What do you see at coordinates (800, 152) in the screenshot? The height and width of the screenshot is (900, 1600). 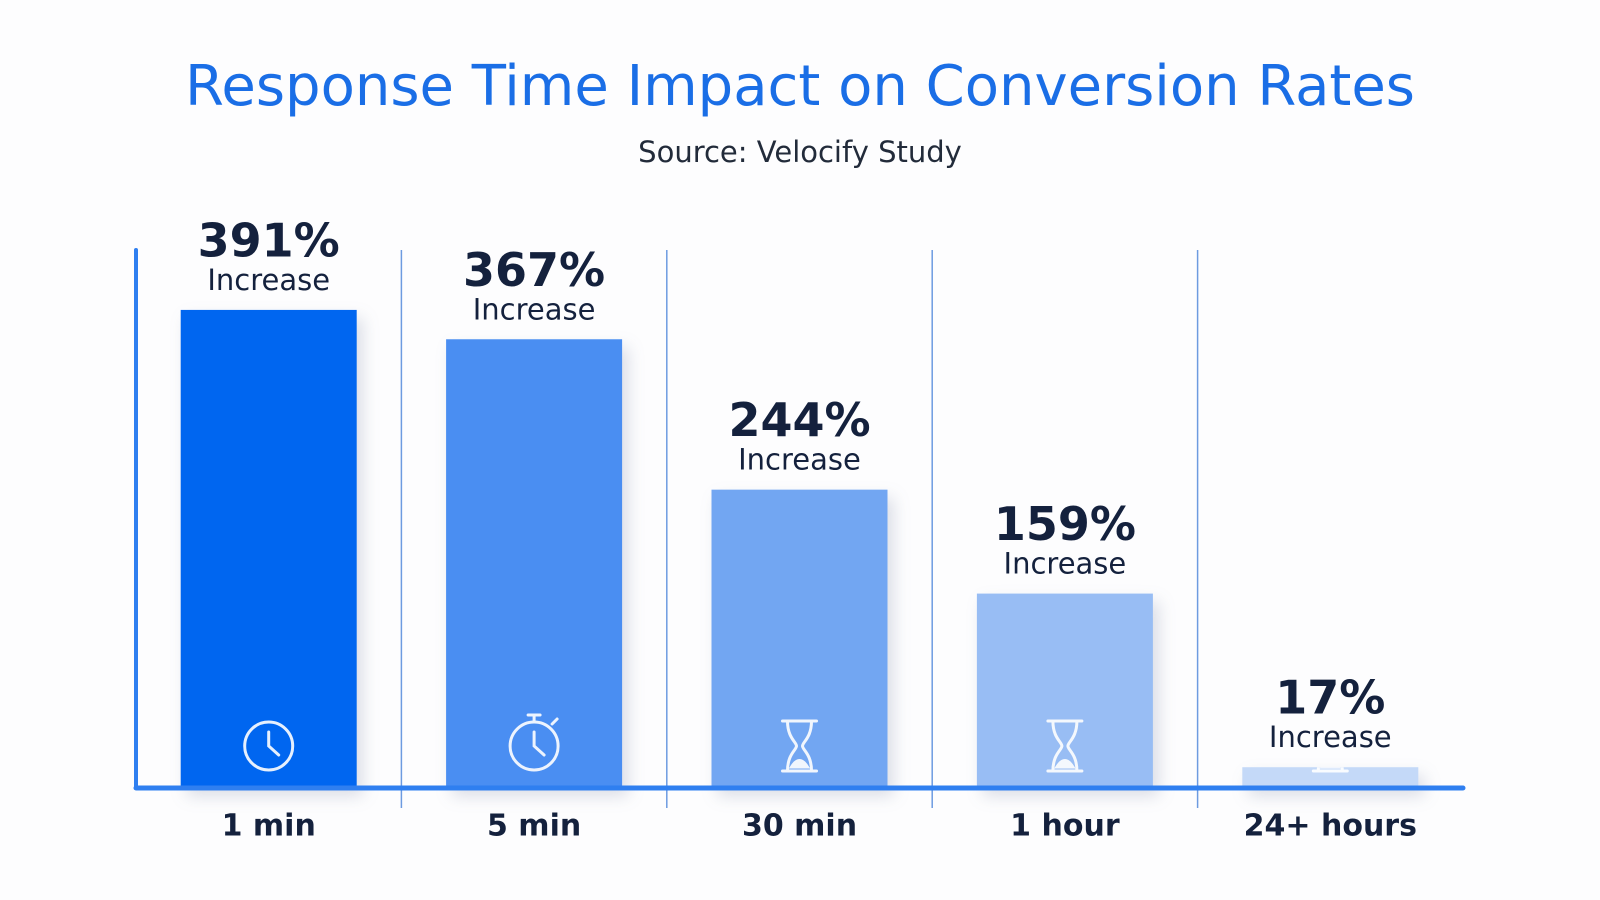 I see `chart-subtitle: Source: Velocify Study` at bounding box center [800, 152].